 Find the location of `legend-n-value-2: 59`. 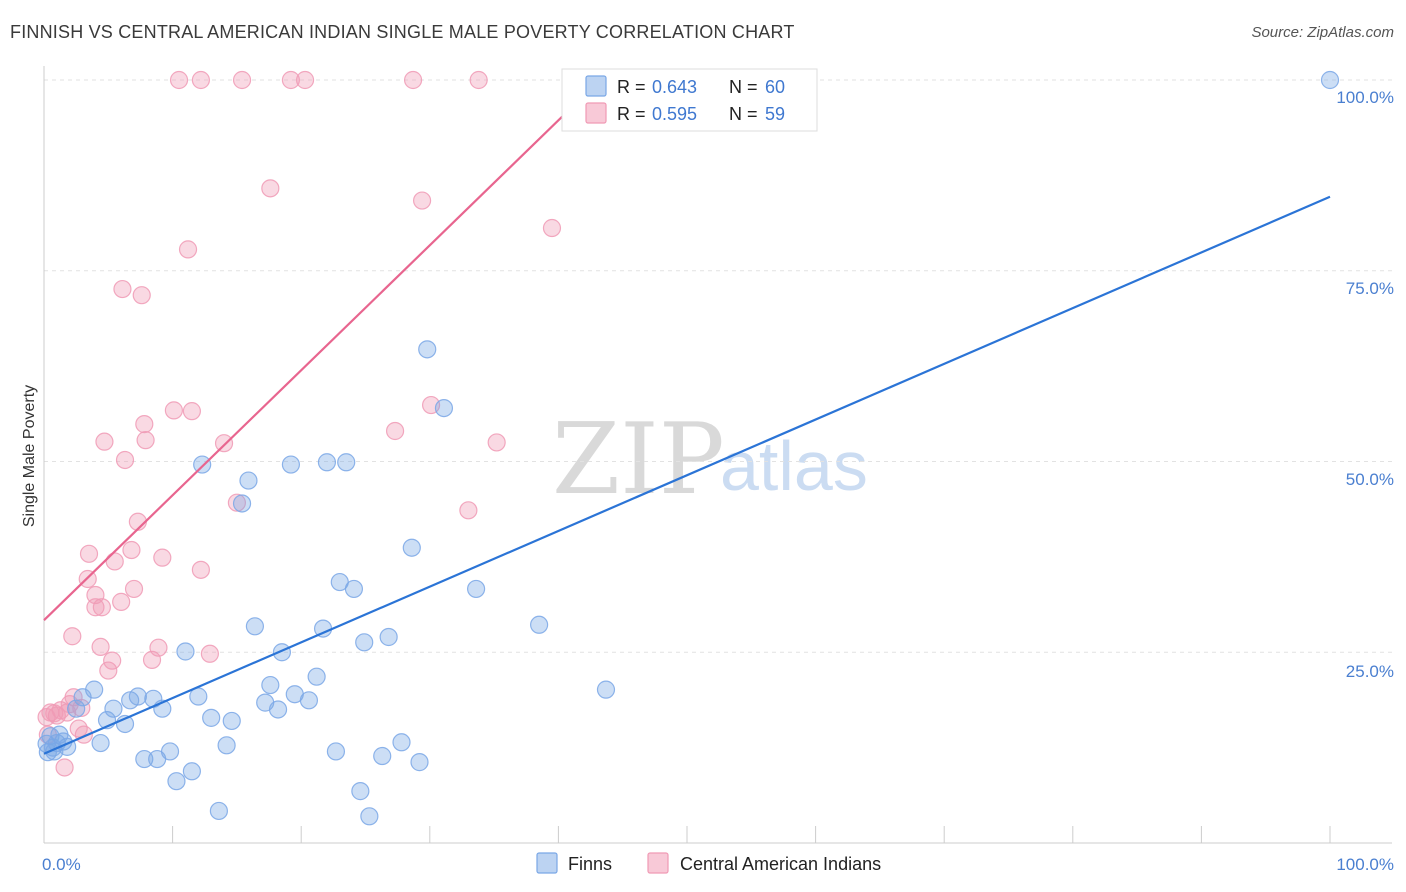

legend-n-value-2: 59 is located at coordinates (775, 114).